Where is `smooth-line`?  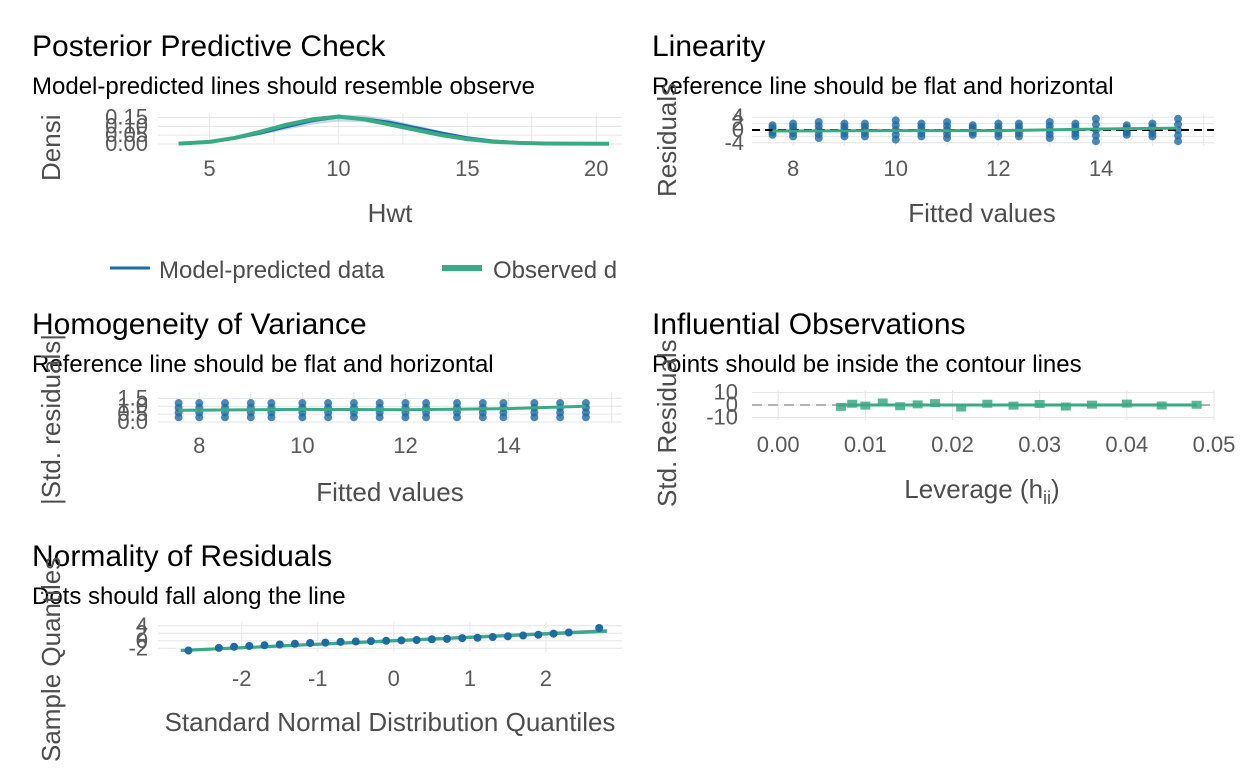 smooth-line is located at coordinates (975, 129).